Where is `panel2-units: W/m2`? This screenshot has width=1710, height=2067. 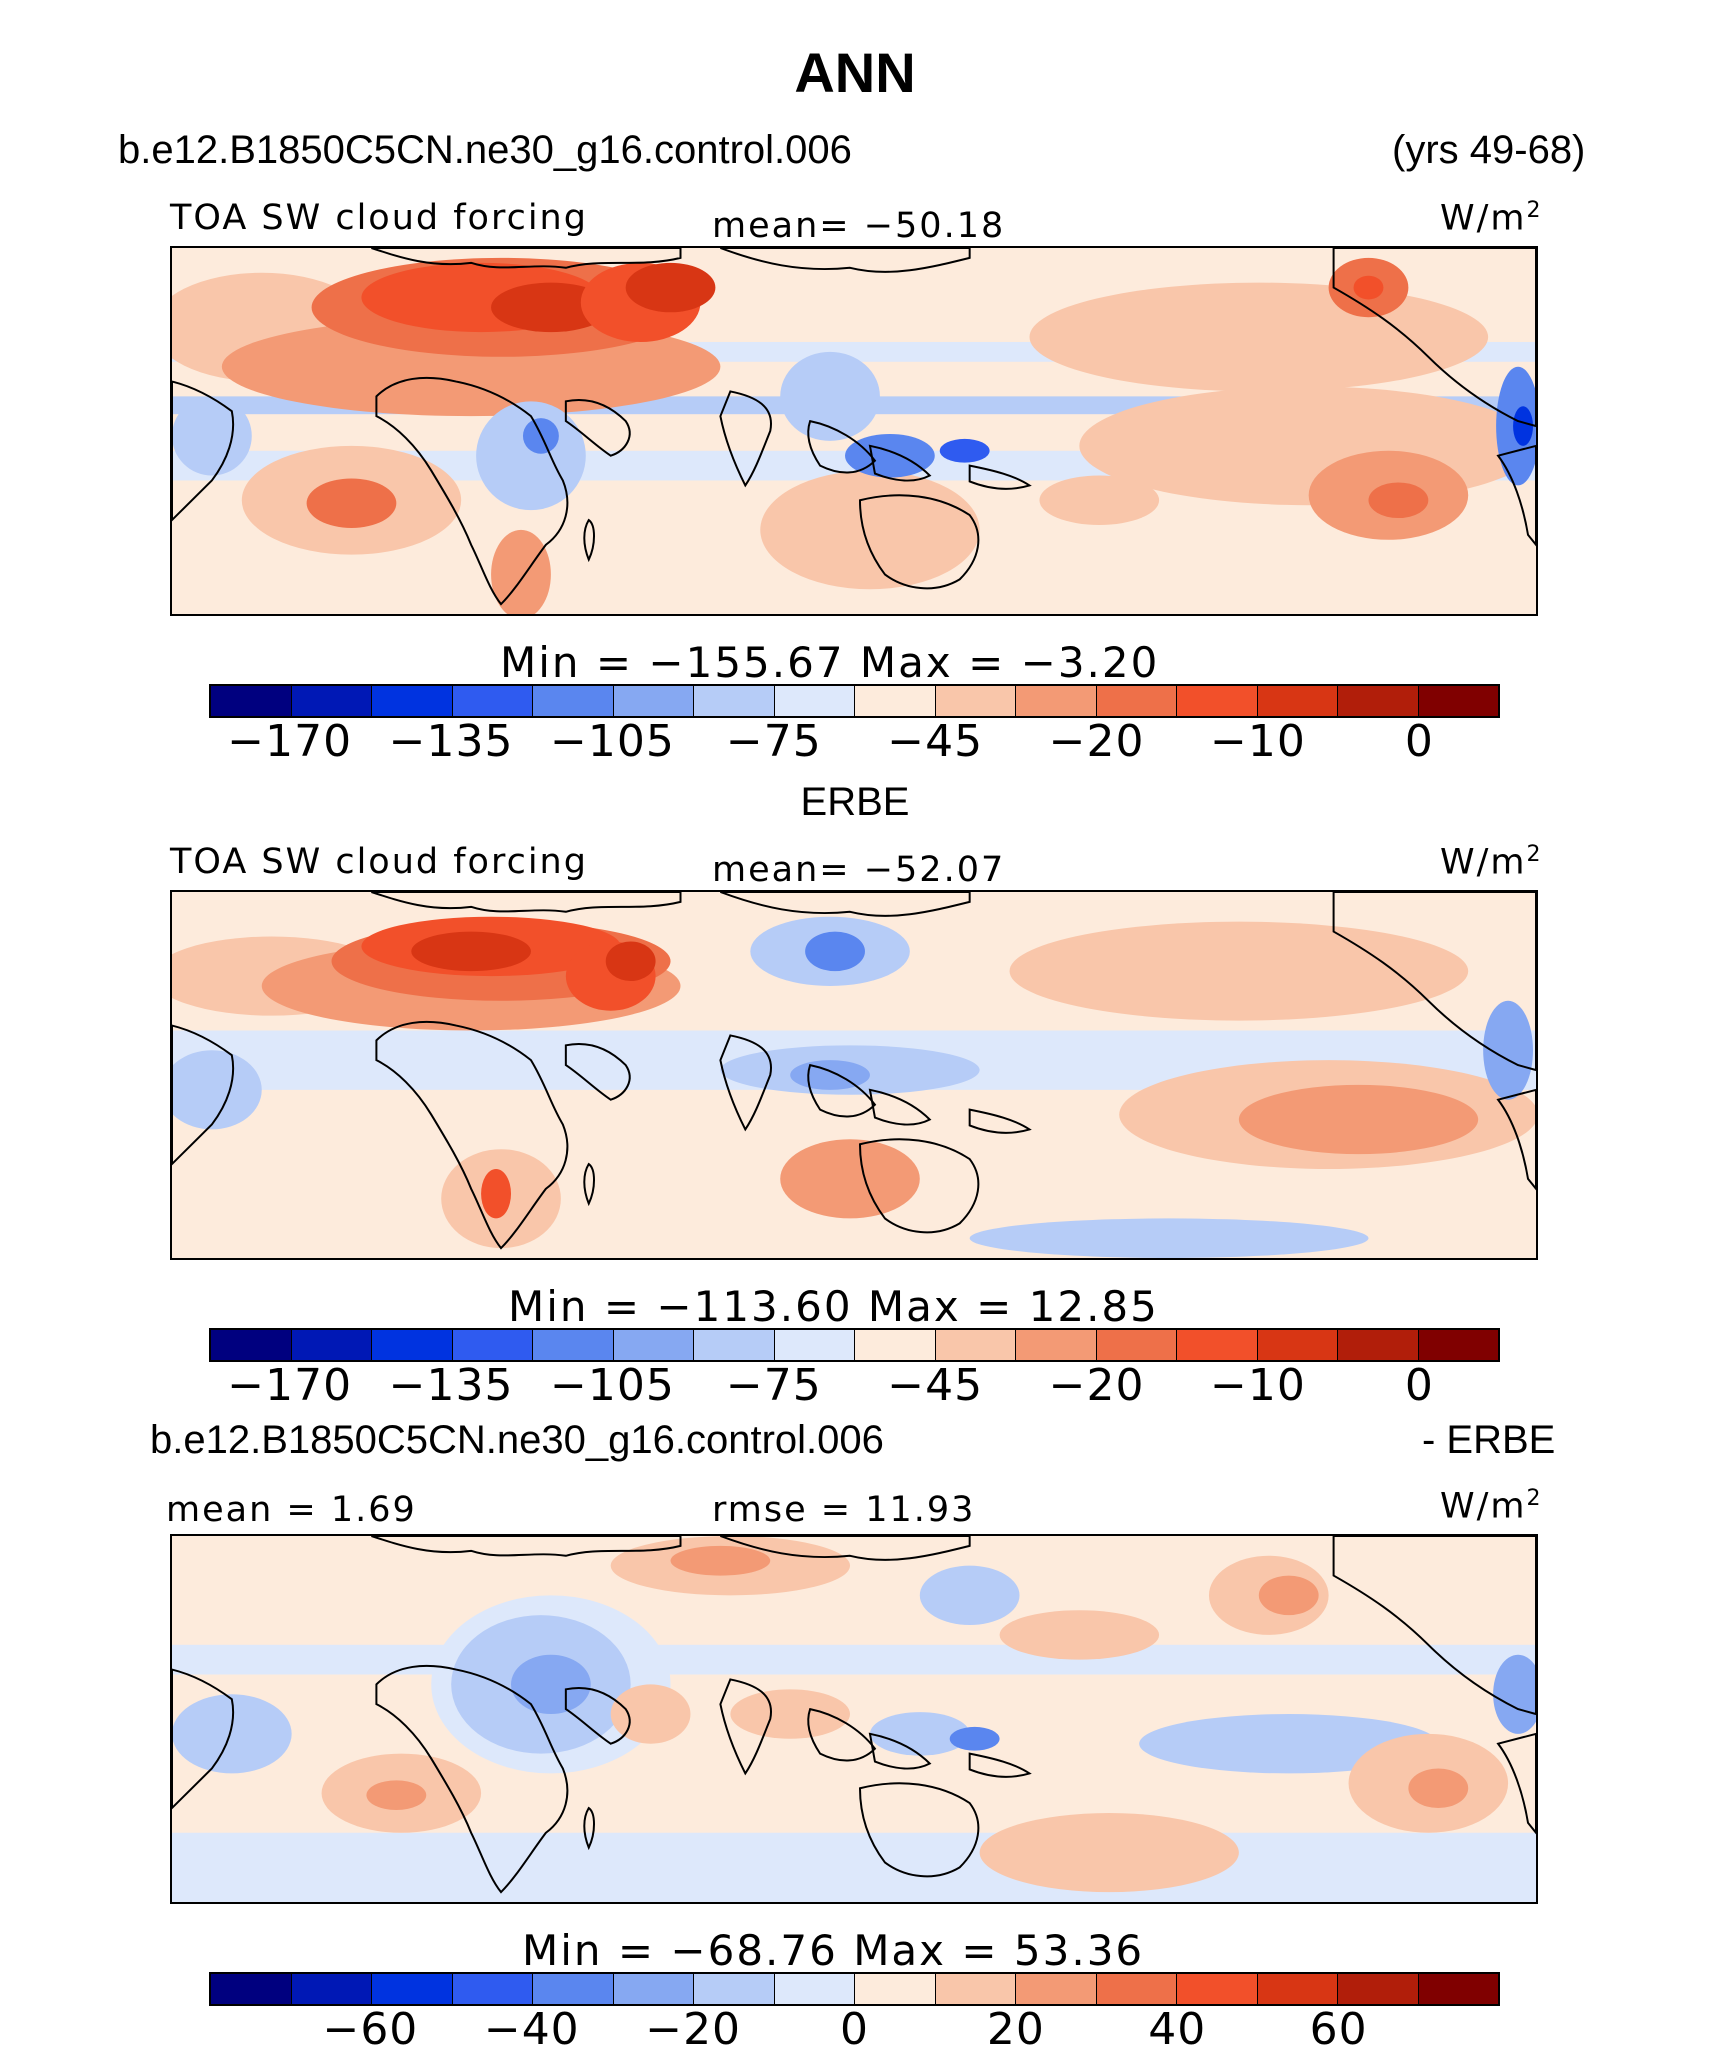 panel2-units: W/m2 is located at coordinates (1491, 862).